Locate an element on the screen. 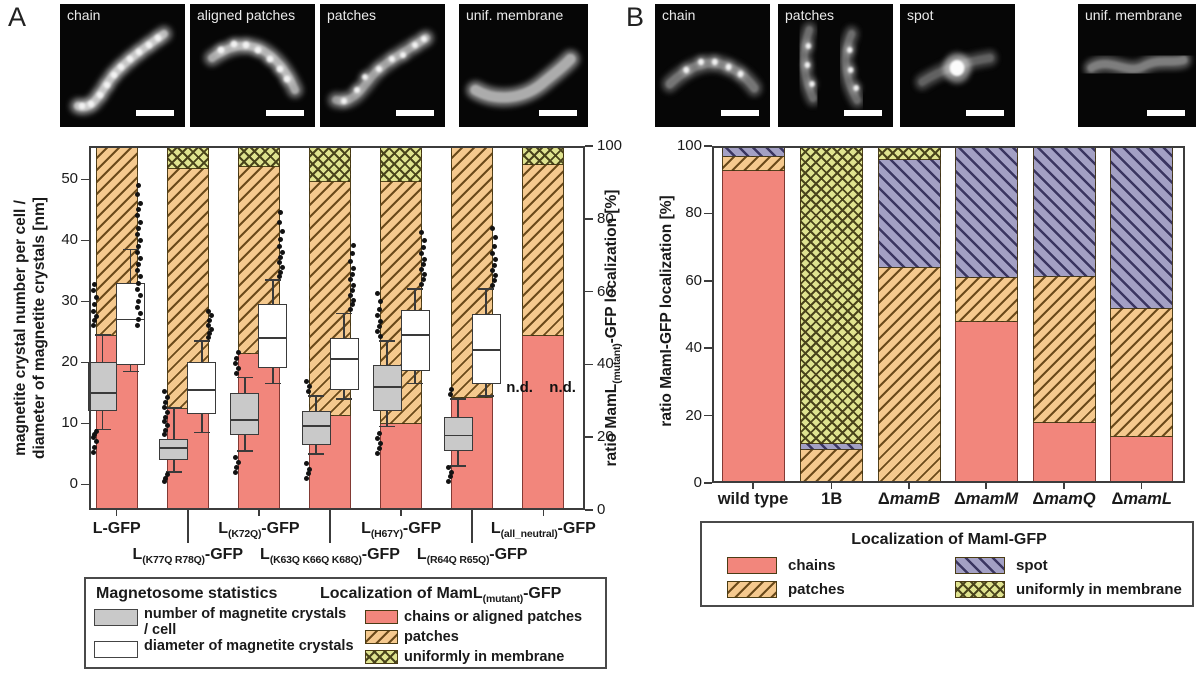  panel-a-letter: A is located at coordinates (17, 17).